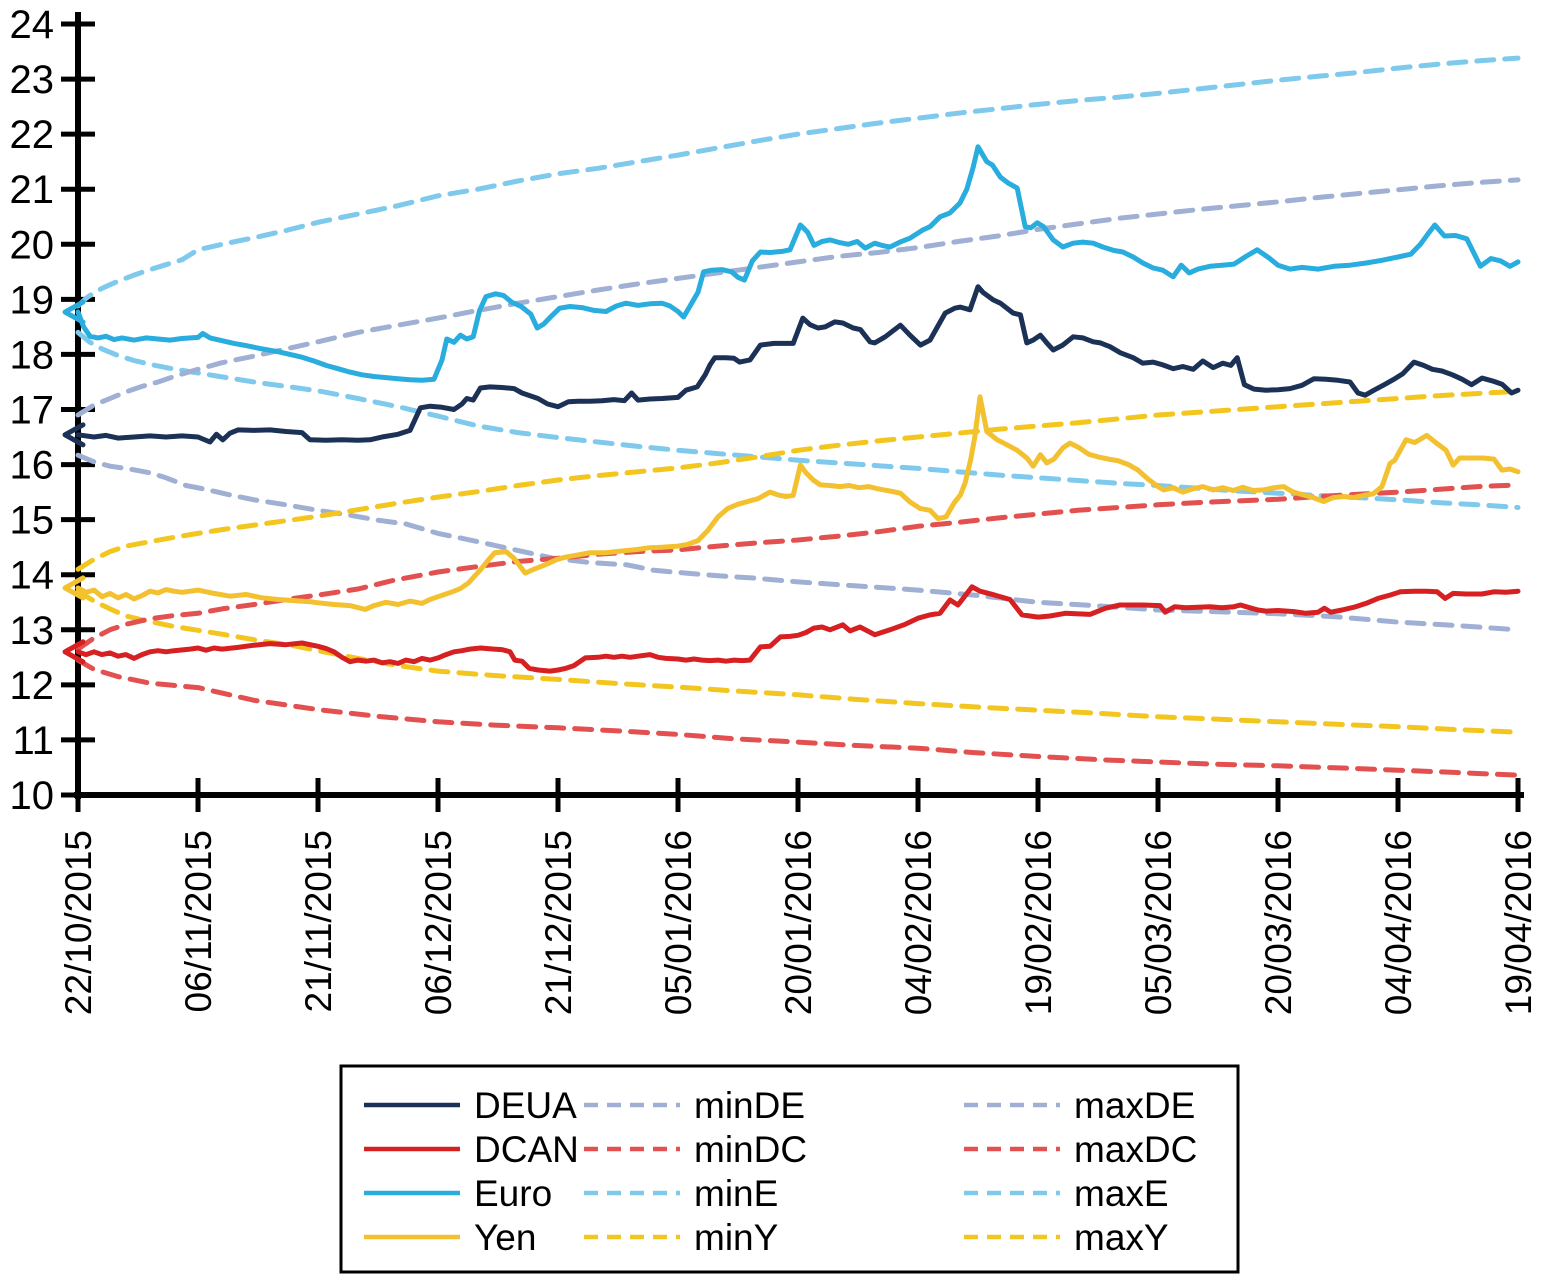 This screenshot has width=1558, height=1278. Describe the element at coordinates (33, 741) in the screenshot. I see `y-axis-tick-label: 11` at that location.